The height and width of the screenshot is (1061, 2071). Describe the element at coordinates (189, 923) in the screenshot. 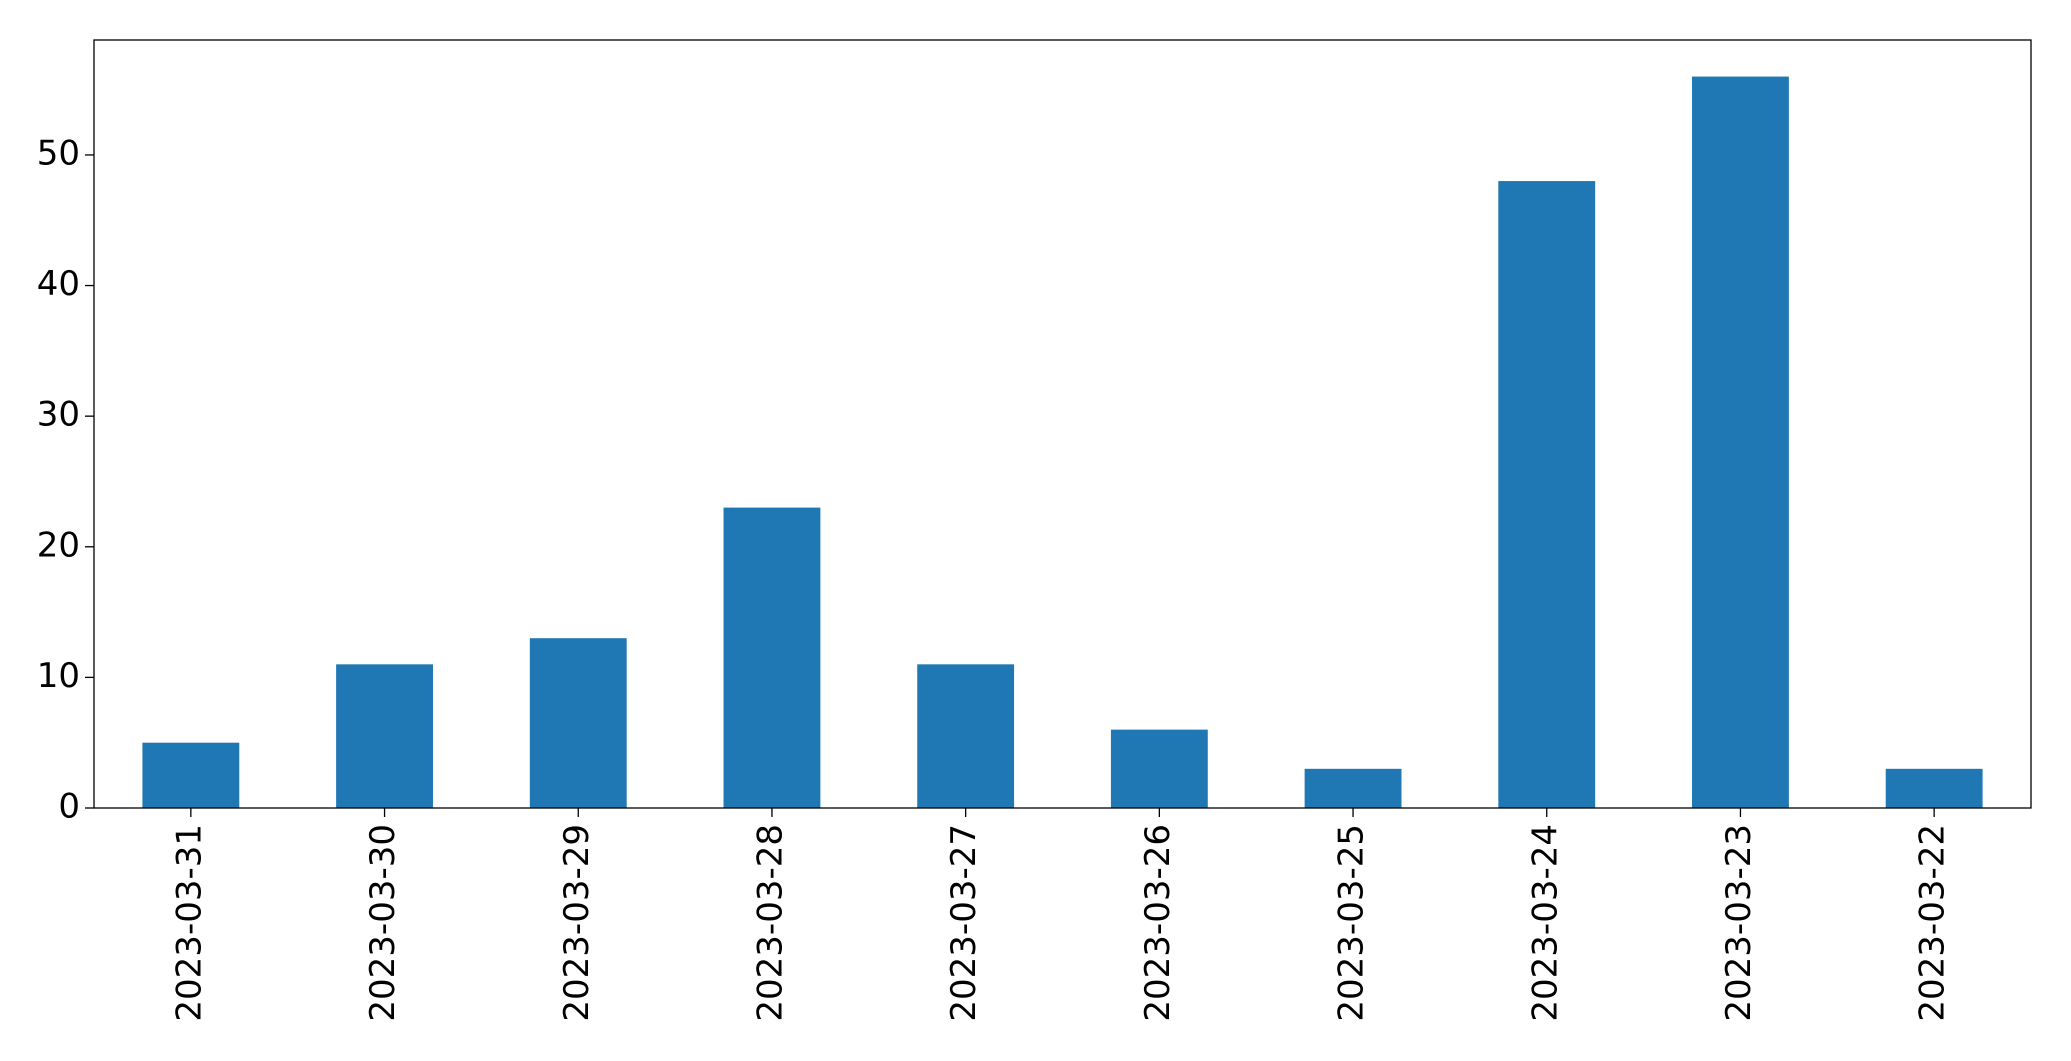

I see `x-tick-label: 2023-03-31` at that location.